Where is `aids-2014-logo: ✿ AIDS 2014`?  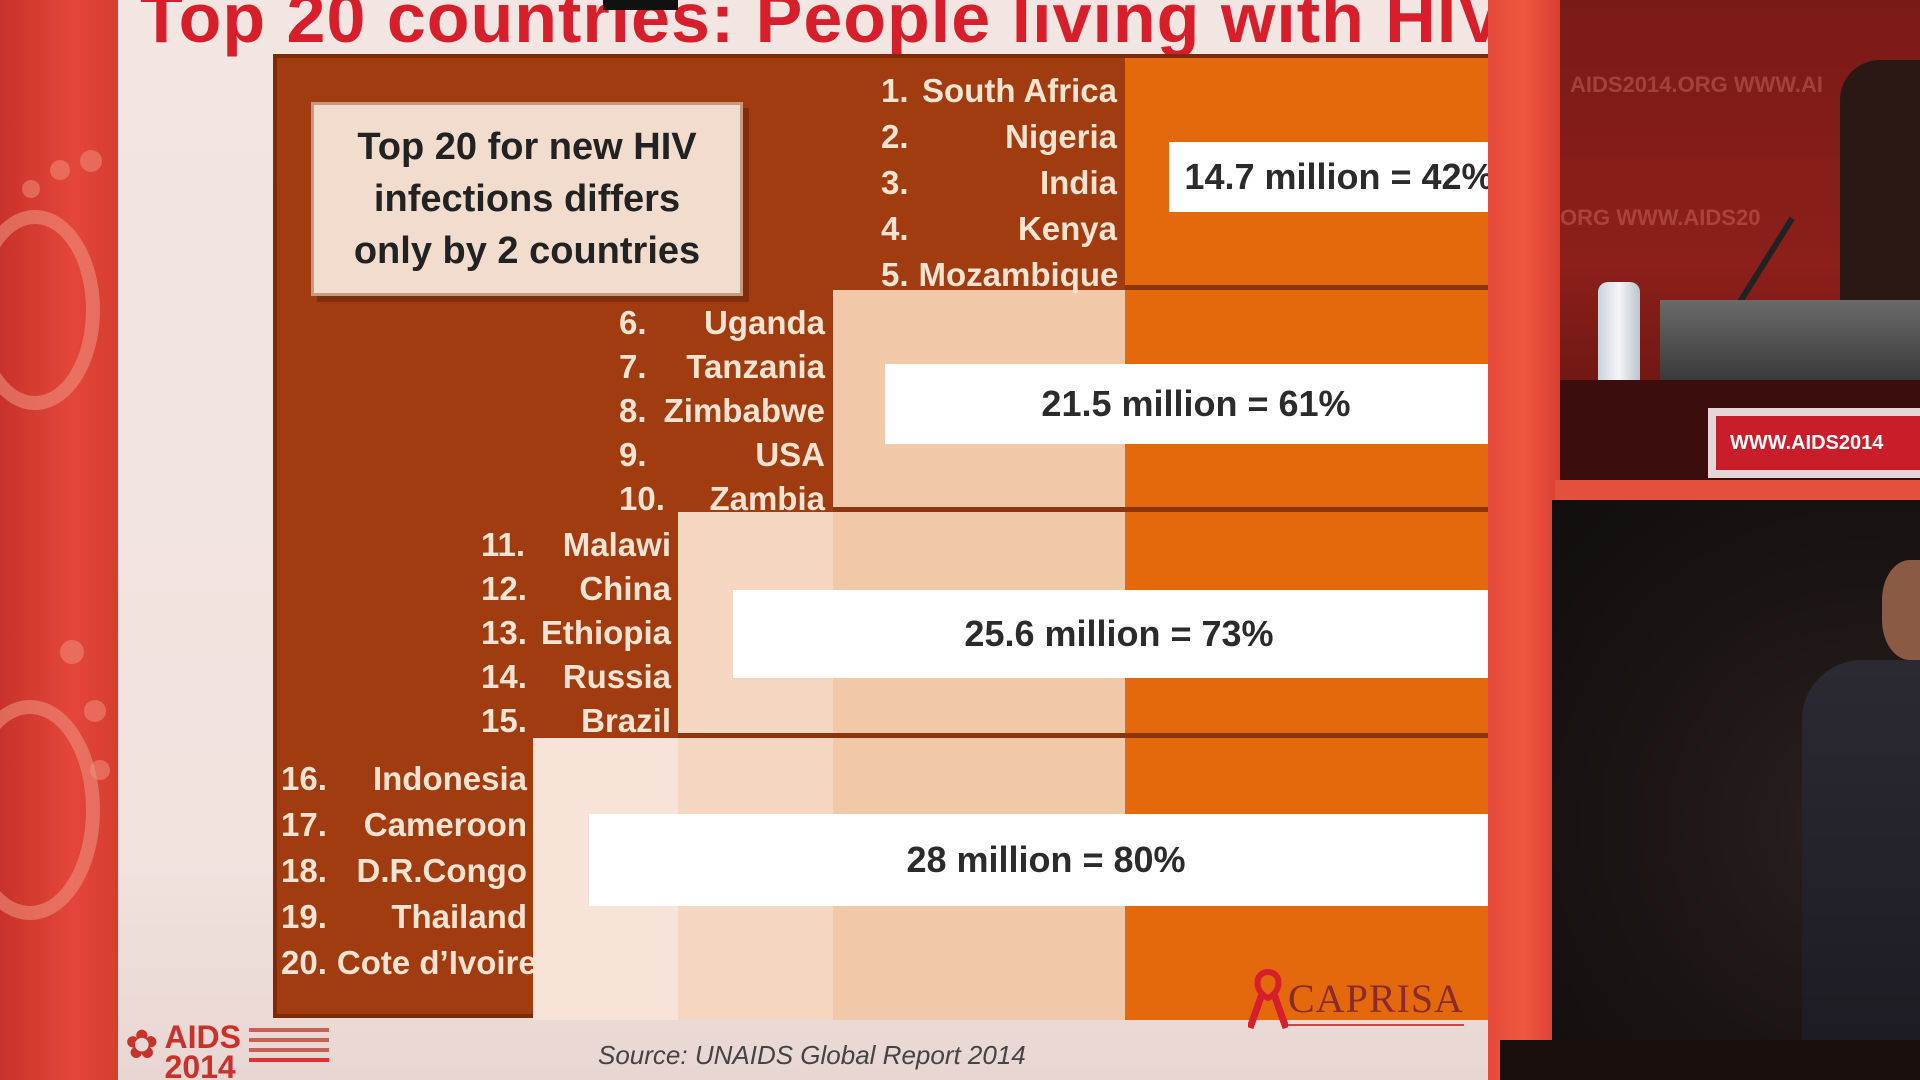 aids-2014-logo: ✿ AIDS 2014 is located at coordinates (227, 1049).